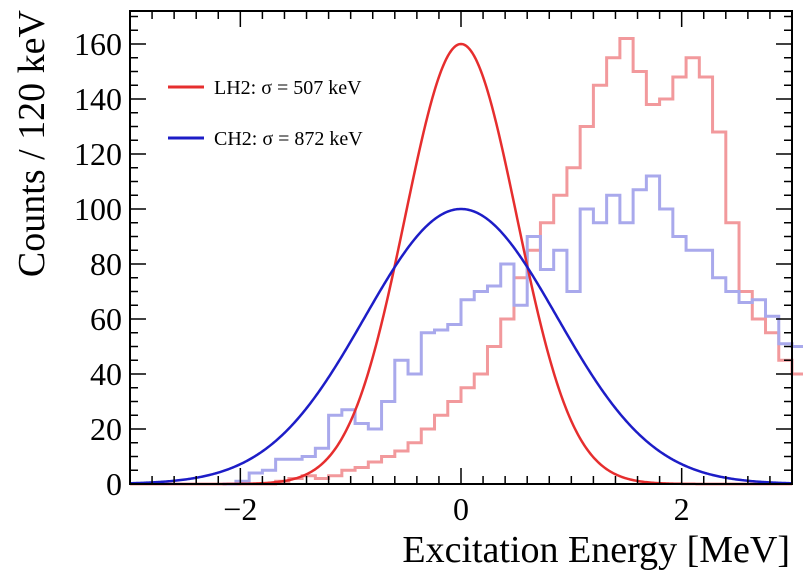 The image size is (803, 574). What do you see at coordinates (114, 484) in the screenshot?
I see `y-tick-label: 0` at bounding box center [114, 484].